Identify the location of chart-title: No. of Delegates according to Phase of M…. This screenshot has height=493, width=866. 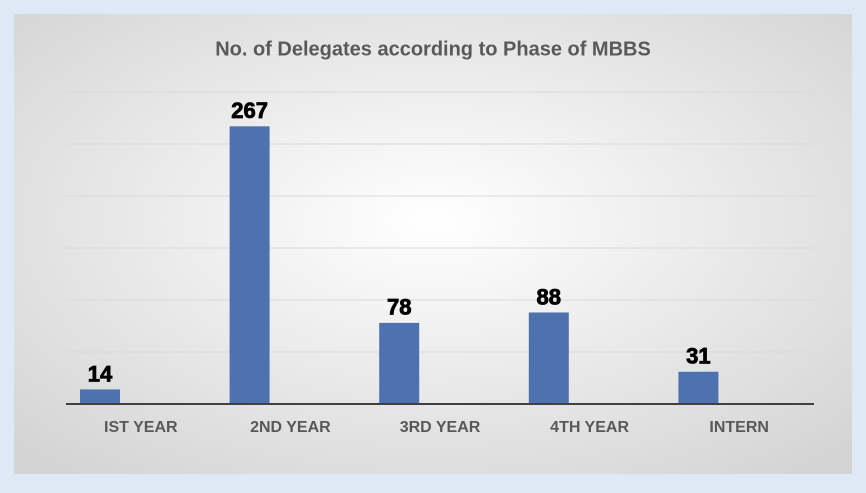
(433, 49).